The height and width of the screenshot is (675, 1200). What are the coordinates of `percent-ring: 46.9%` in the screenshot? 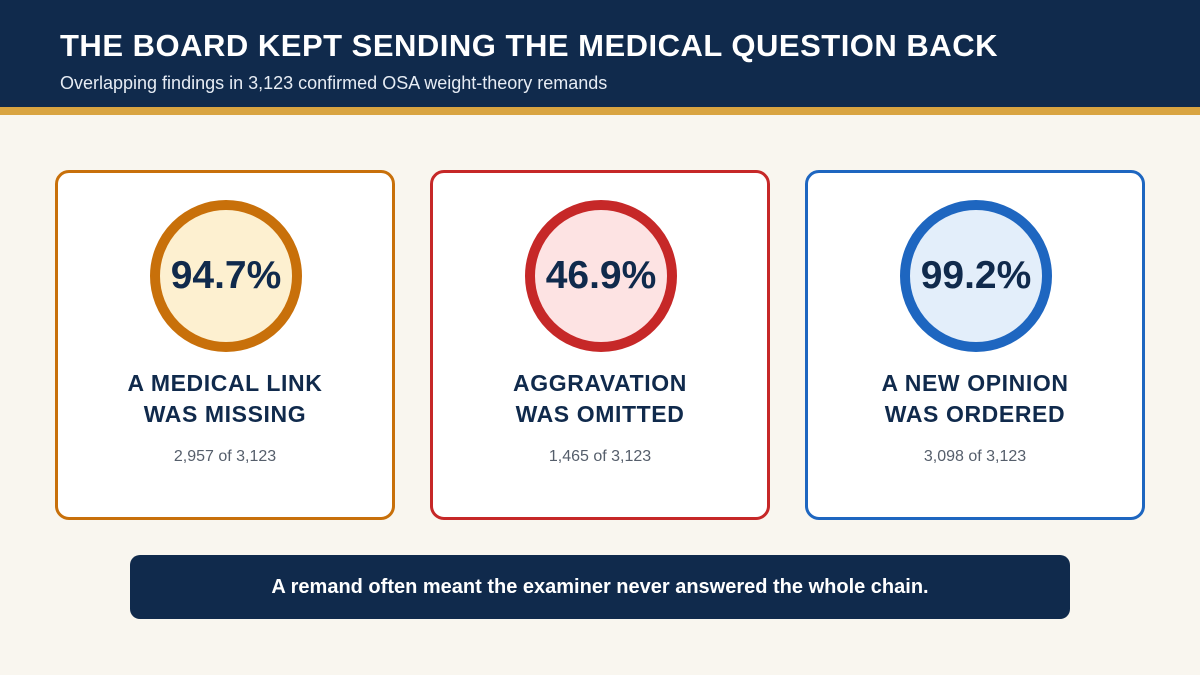 It's located at (601, 276).